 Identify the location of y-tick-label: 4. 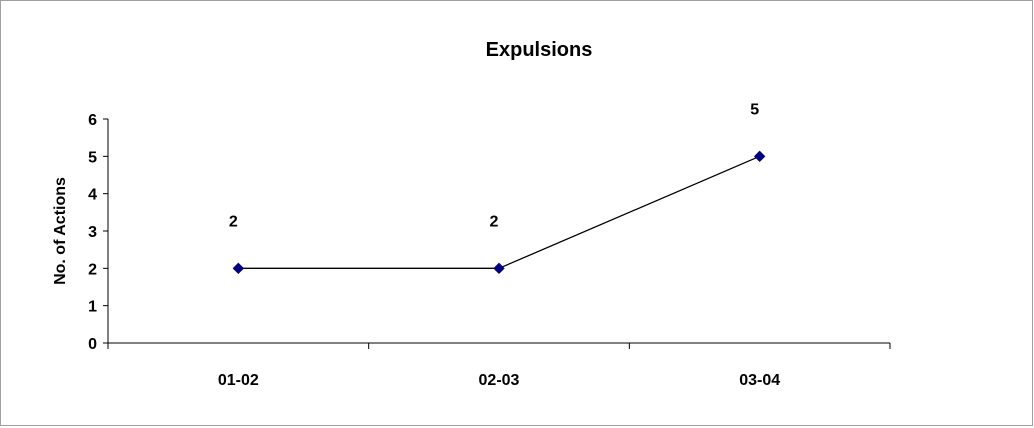
(92, 195).